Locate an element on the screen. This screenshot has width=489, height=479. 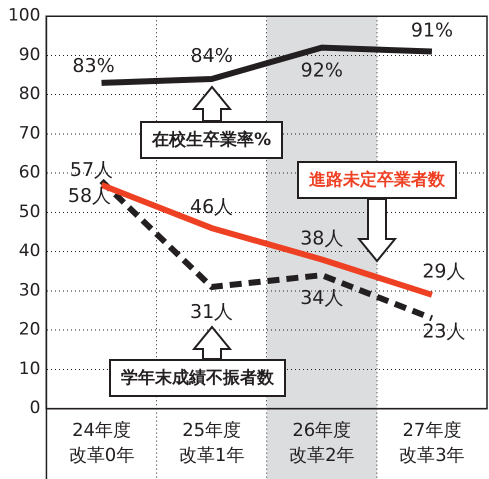
y-tick-label: 10 is located at coordinates (29, 368).